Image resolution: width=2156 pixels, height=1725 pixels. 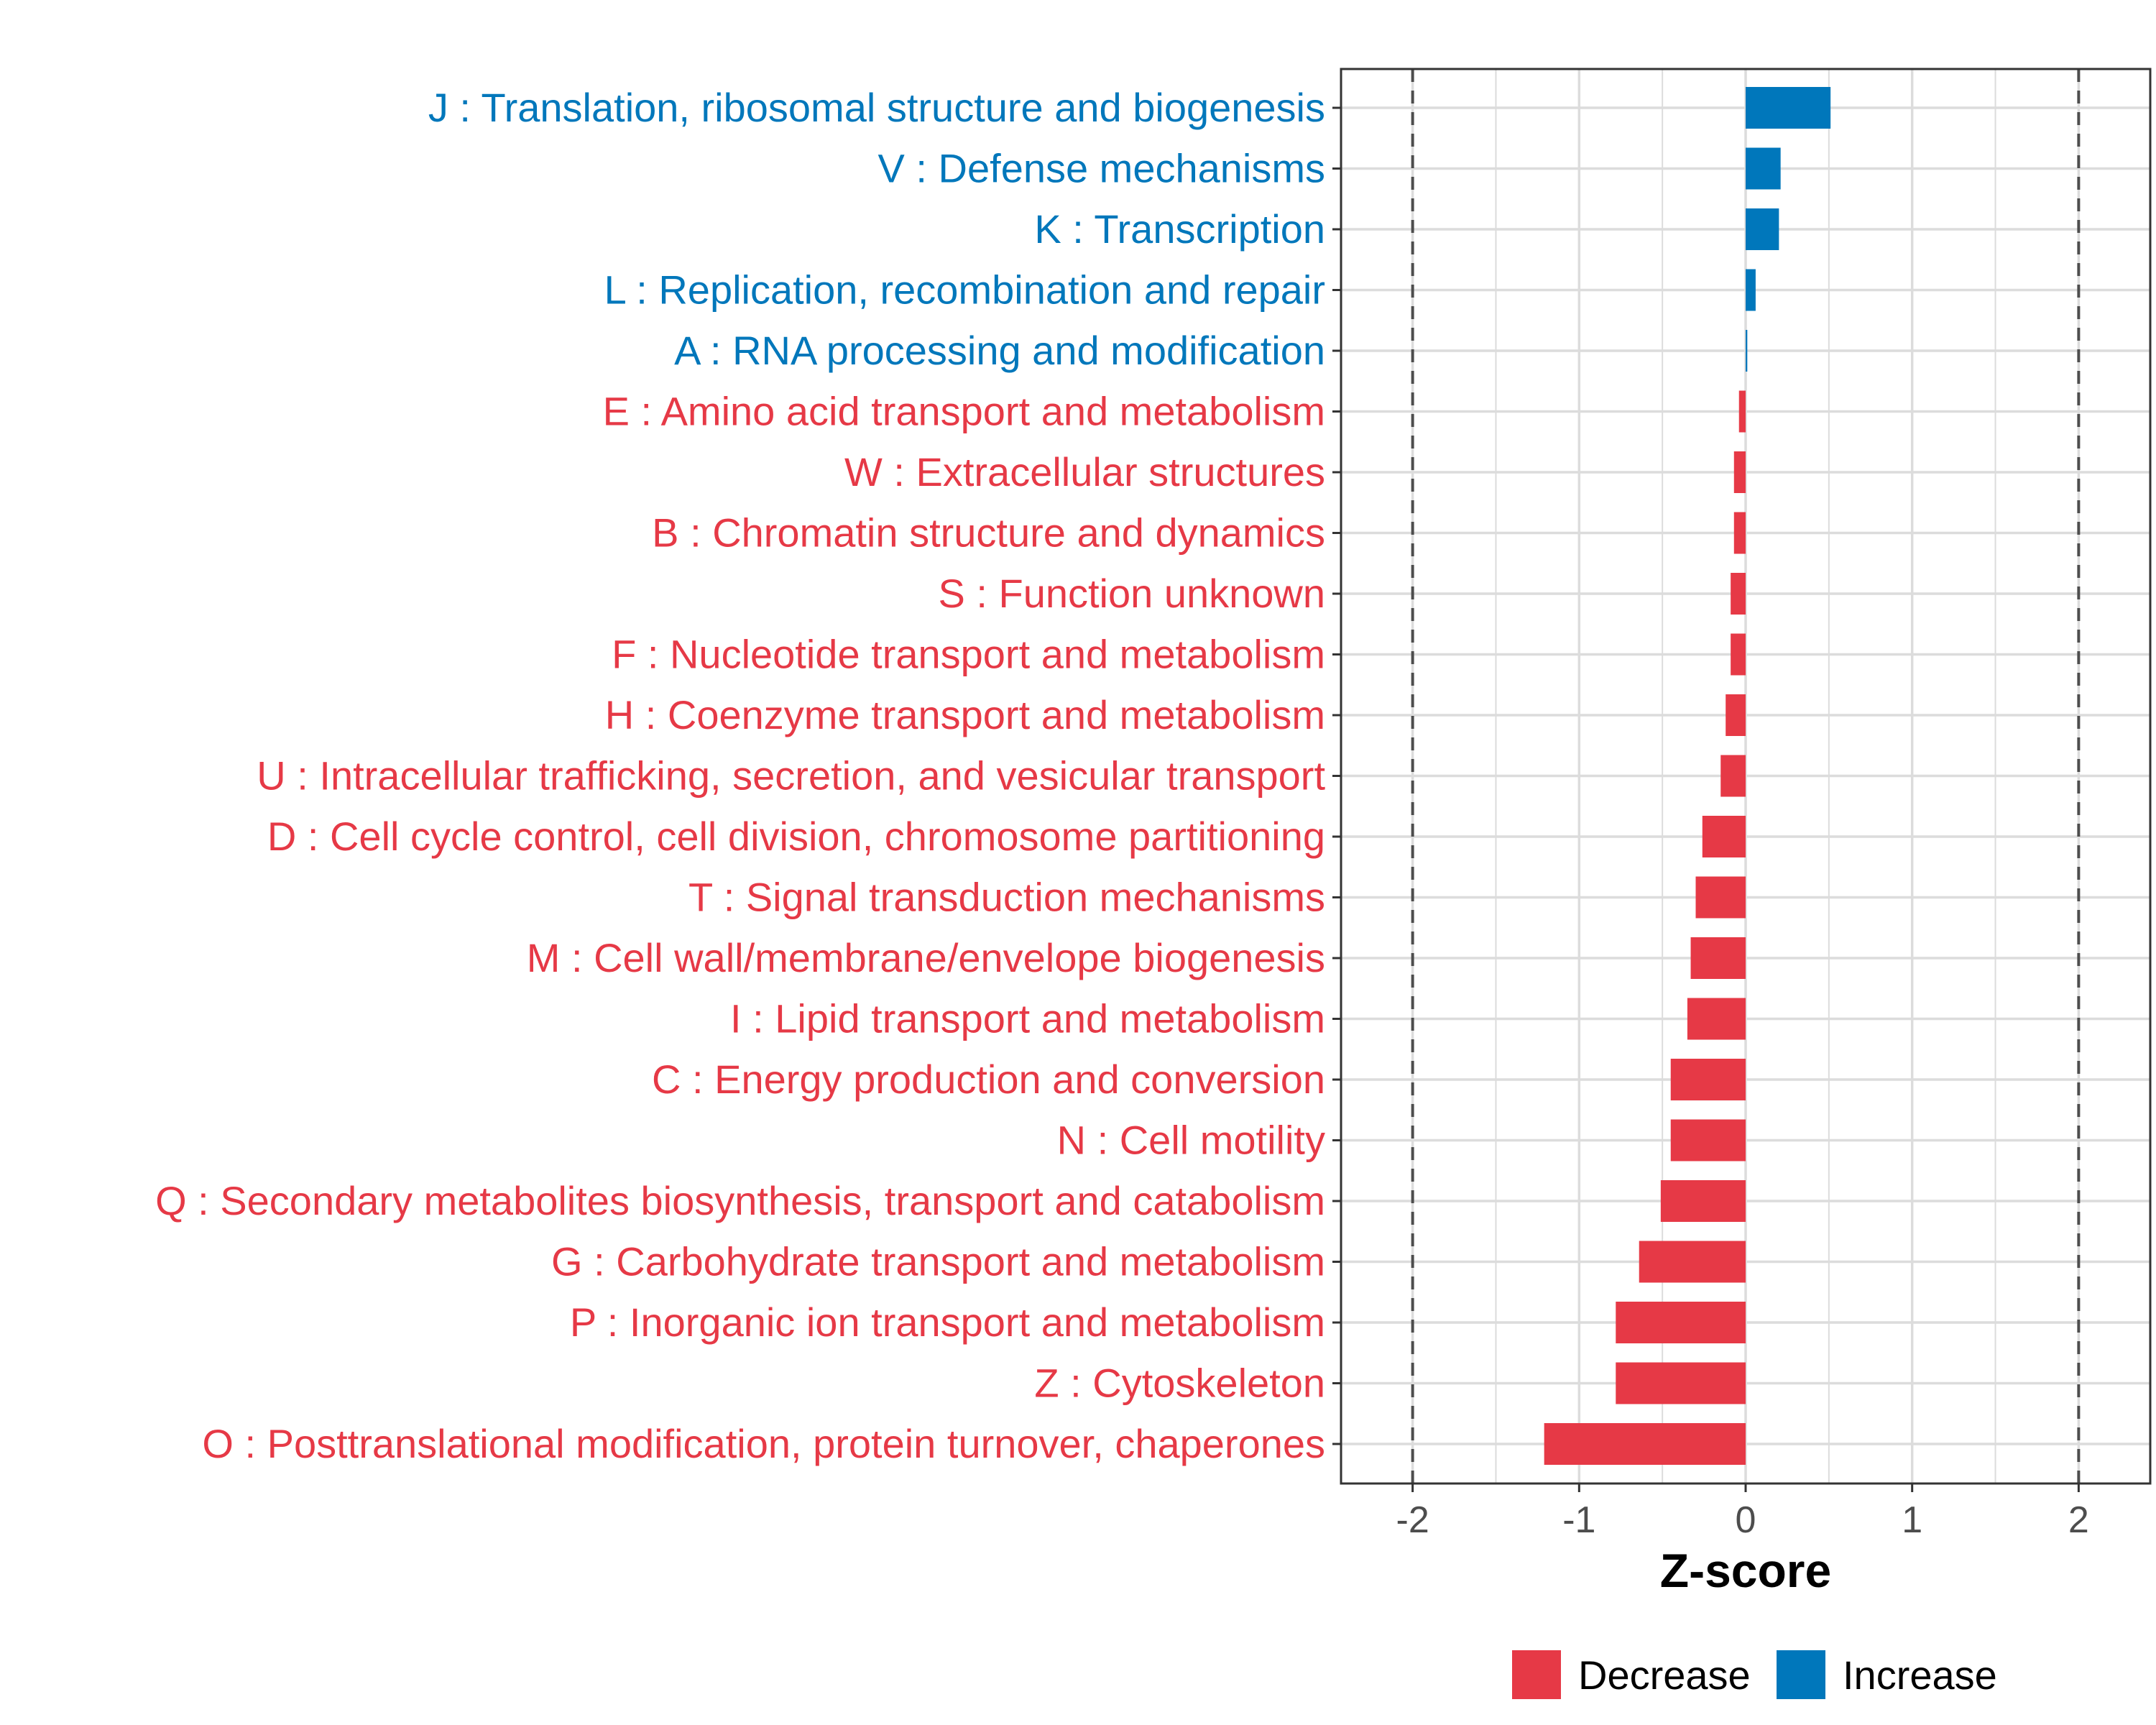 I want to click on category-label: C : Energy production and conversion, so click(x=988, y=1079).